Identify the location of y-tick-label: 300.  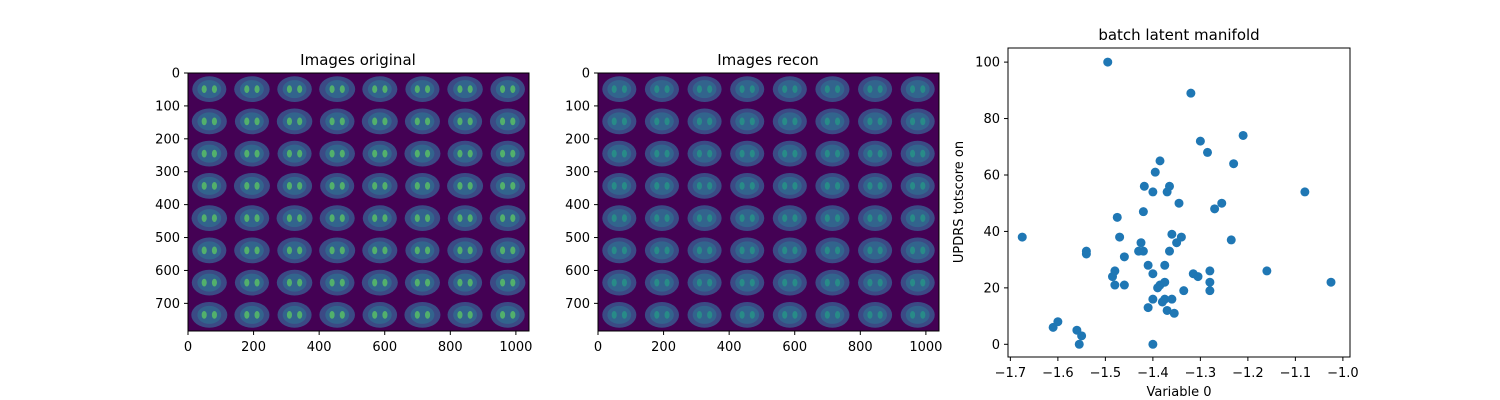
(167, 172).